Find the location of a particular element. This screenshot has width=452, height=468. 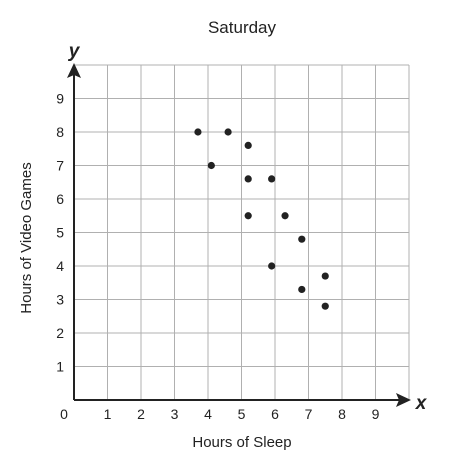

y-tick-label: 4 is located at coordinates (60, 266).